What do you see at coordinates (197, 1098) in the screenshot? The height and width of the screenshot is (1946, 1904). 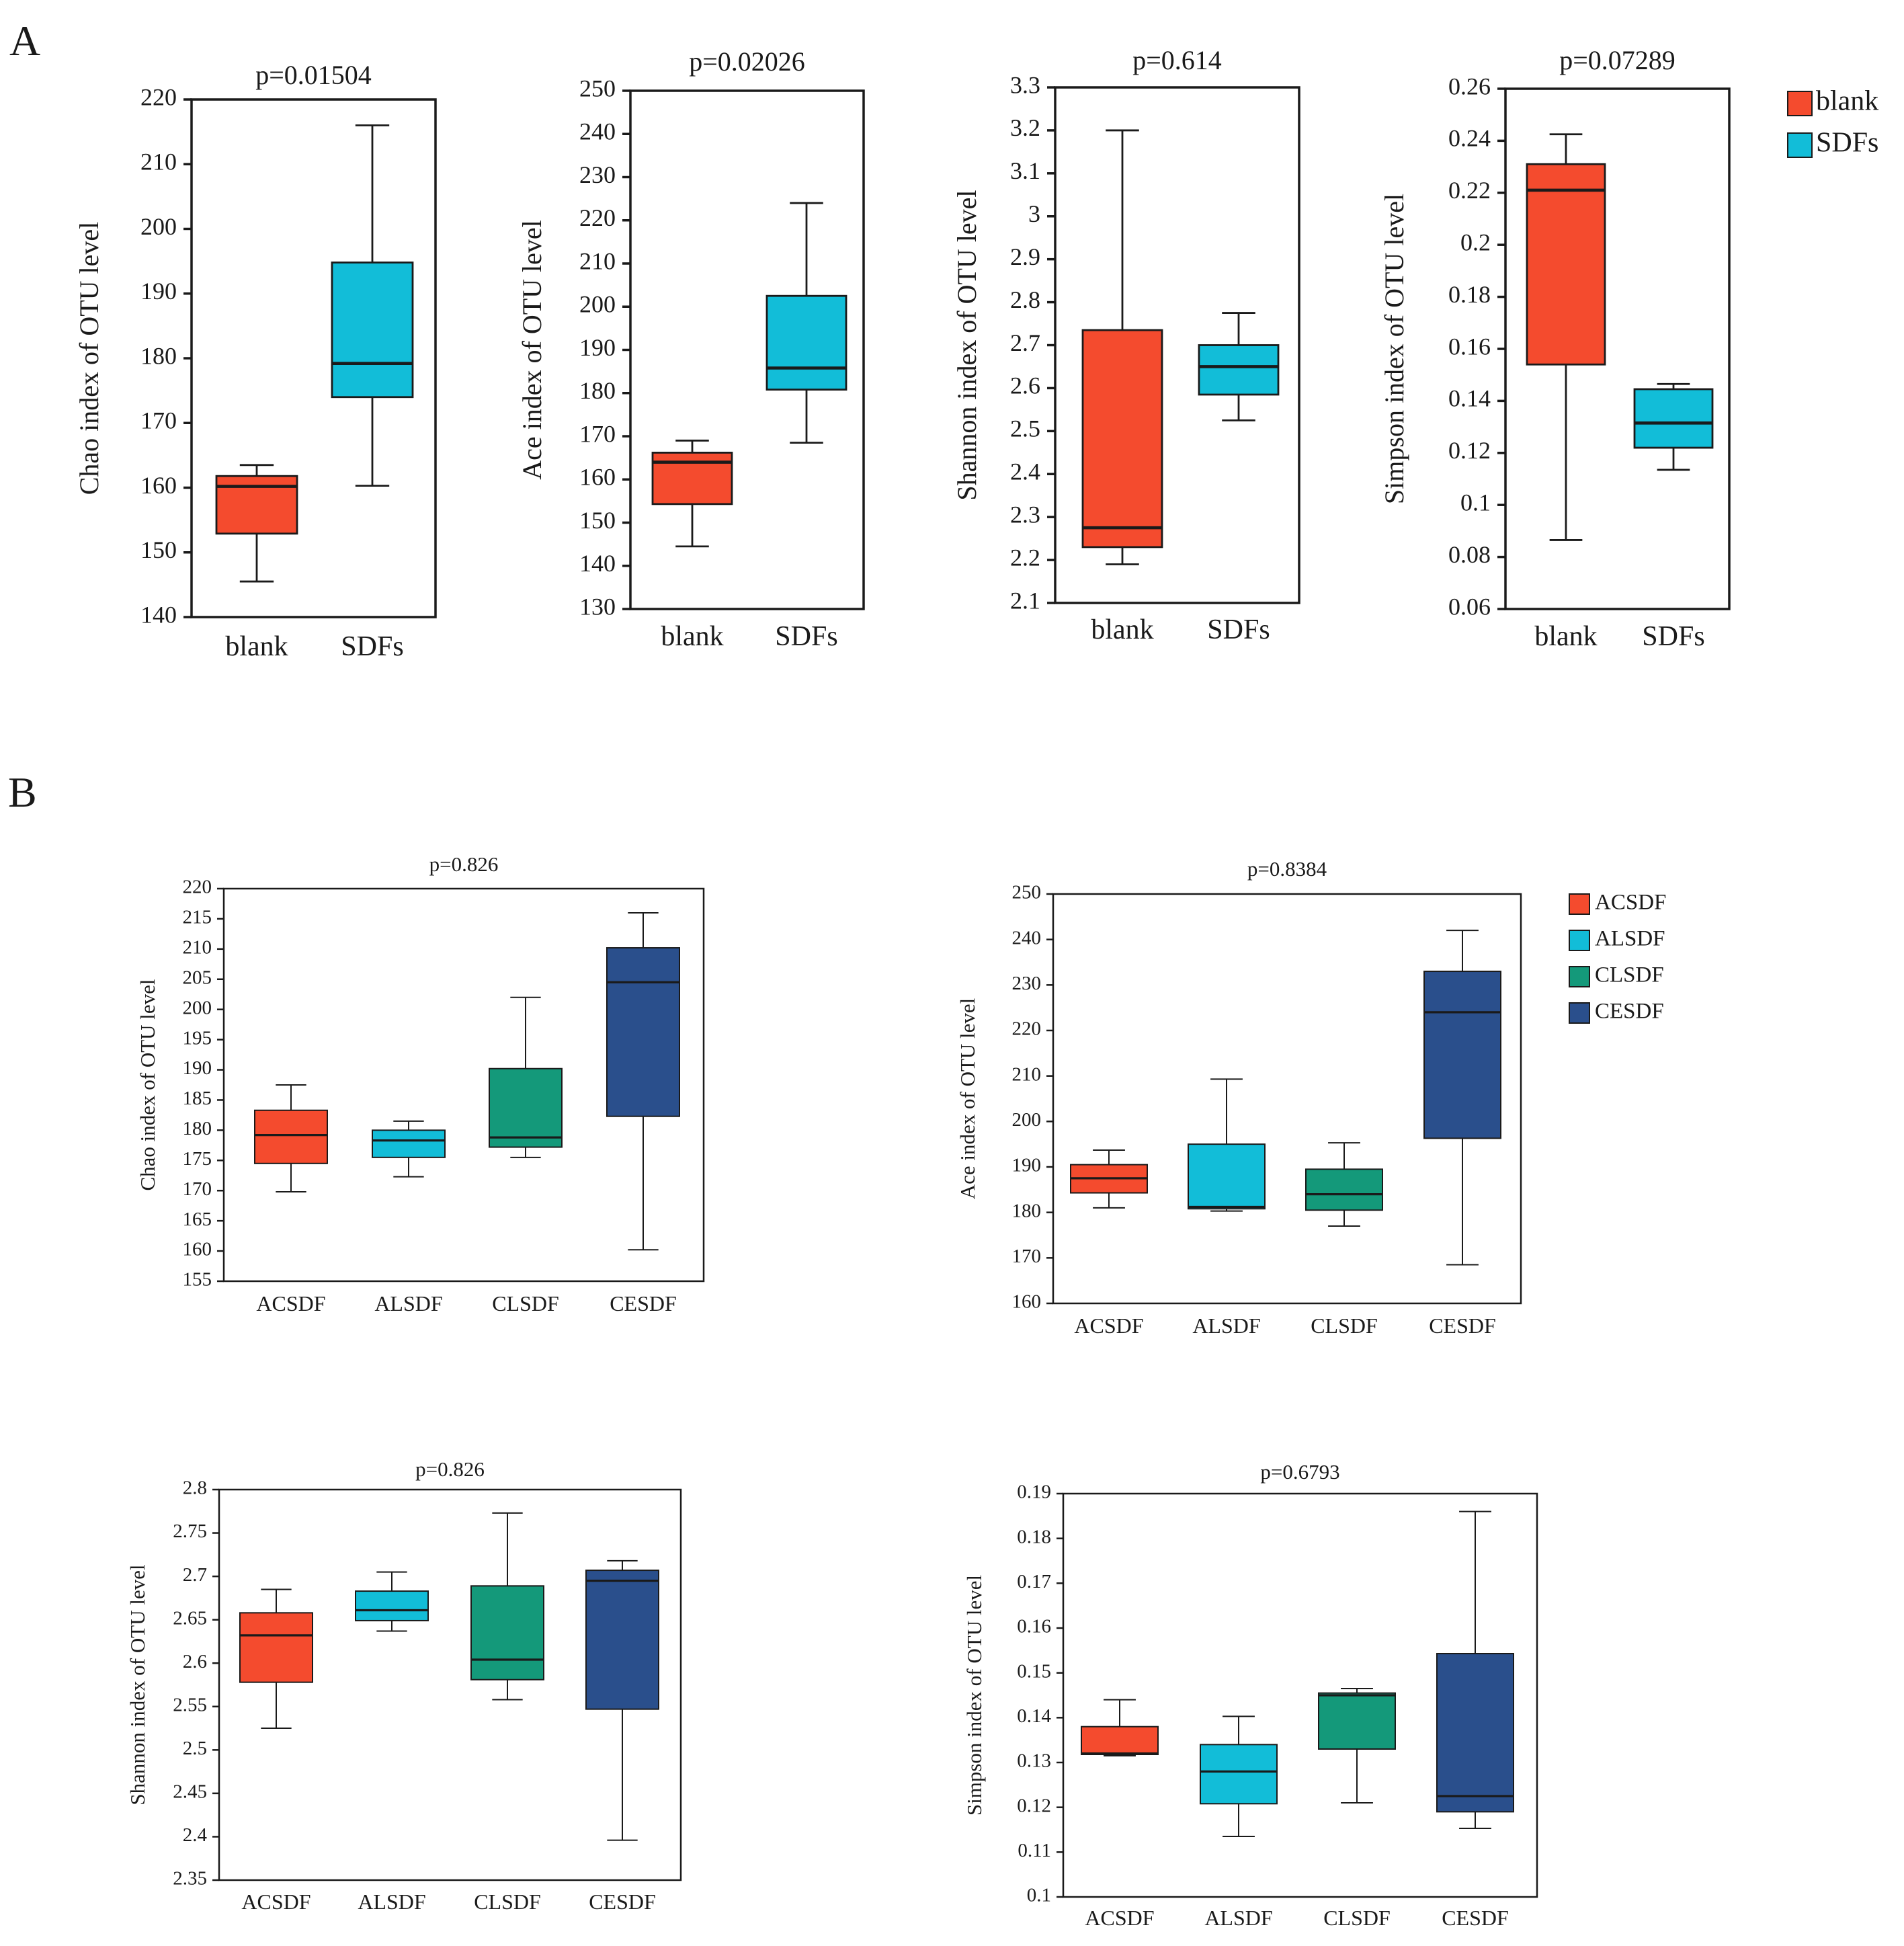 I see `y-tick-label: 185` at bounding box center [197, 1098].